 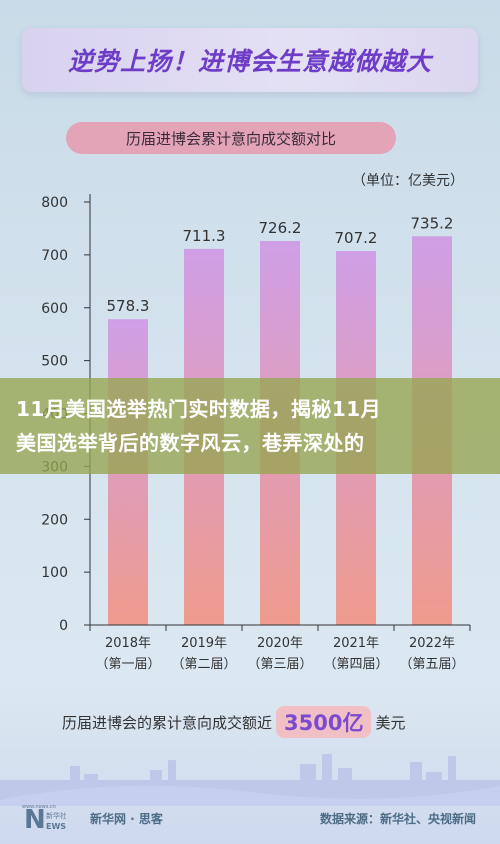 I want to click on x-tick-label-session: （第二届）, so click(x=203, y=664).